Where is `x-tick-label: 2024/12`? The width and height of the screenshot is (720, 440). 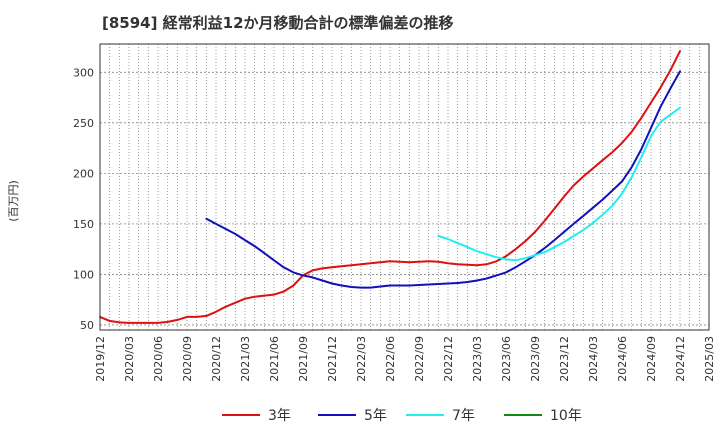 x-tick-label: 2024/12 is located at coordinates (680, 359).